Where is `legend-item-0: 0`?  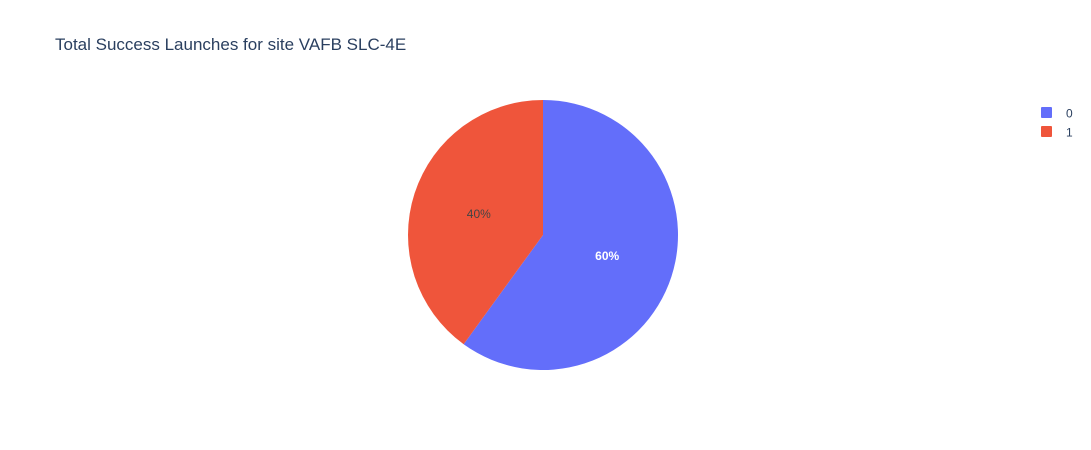 legend-item-0: 0 is located at coordinates (1057, 114).